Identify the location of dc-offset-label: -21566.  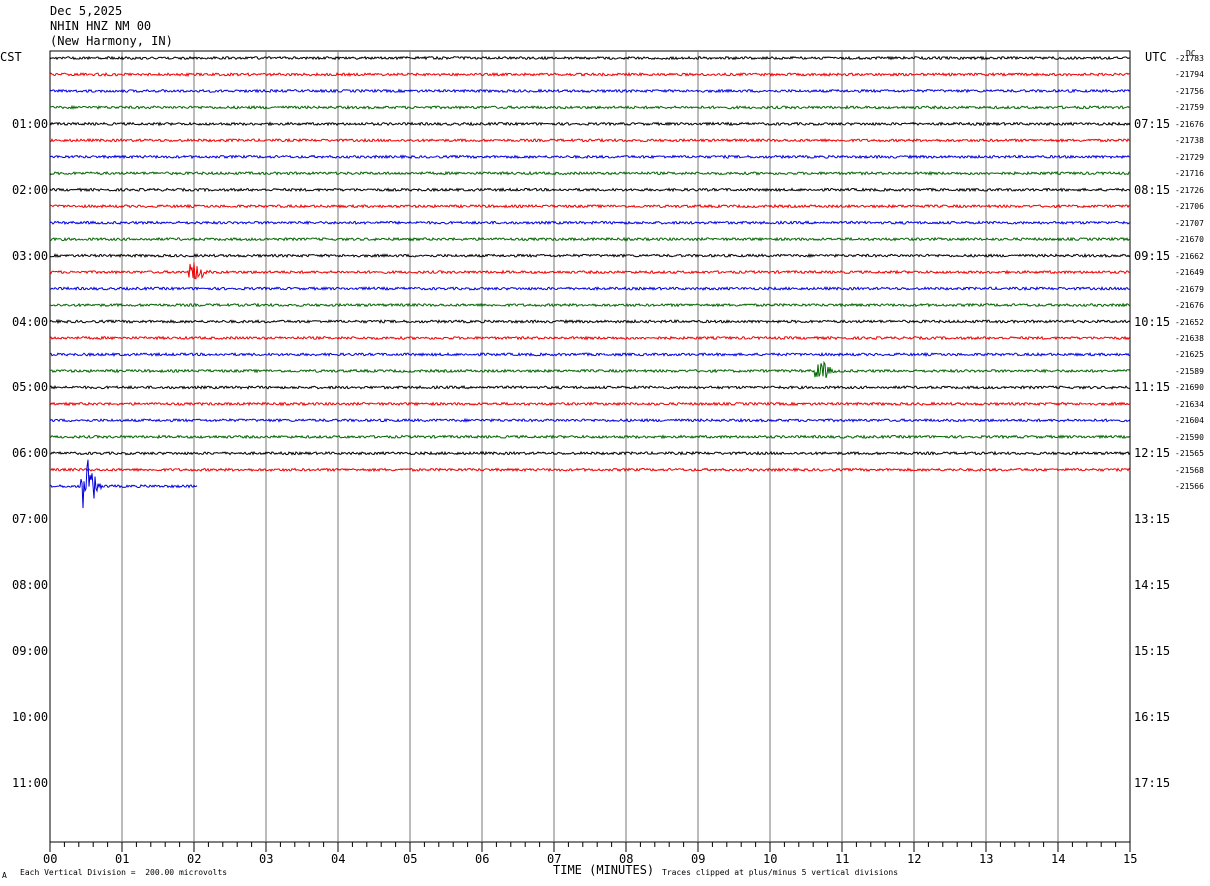
(1189, 487).